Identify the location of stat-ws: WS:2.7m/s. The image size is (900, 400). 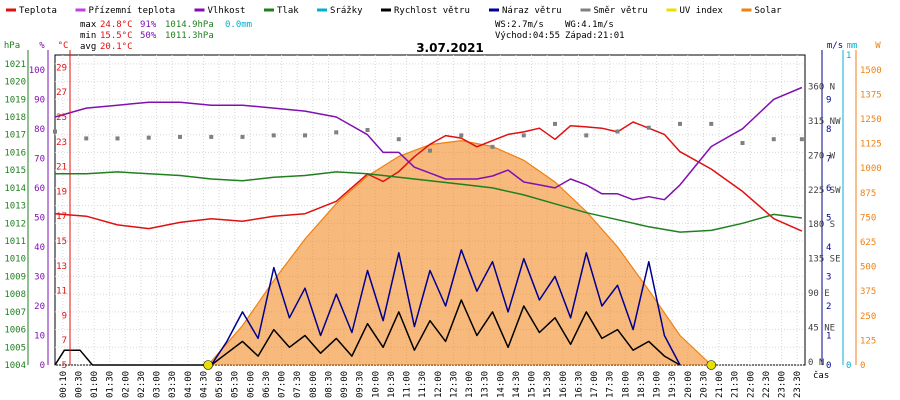
(519, 25).